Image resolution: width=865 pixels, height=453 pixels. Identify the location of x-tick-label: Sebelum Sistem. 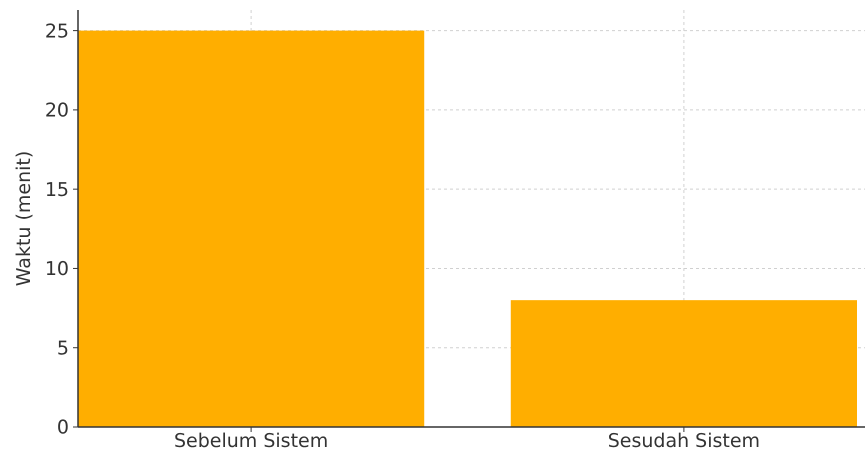
(251, 441).